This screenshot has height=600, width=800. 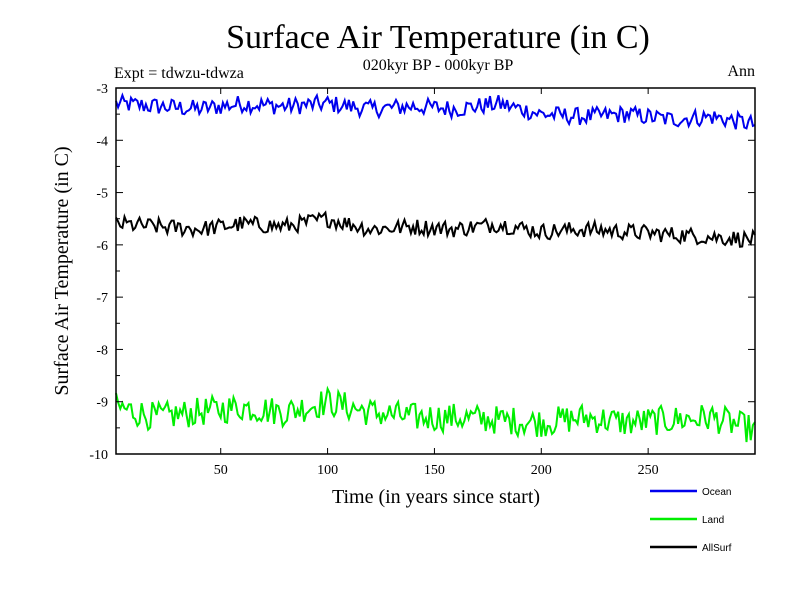 What do you see at coordinates (435, 229) in the screenshot?
I see `series-line-allsurf` at bounding box center [435, 229].